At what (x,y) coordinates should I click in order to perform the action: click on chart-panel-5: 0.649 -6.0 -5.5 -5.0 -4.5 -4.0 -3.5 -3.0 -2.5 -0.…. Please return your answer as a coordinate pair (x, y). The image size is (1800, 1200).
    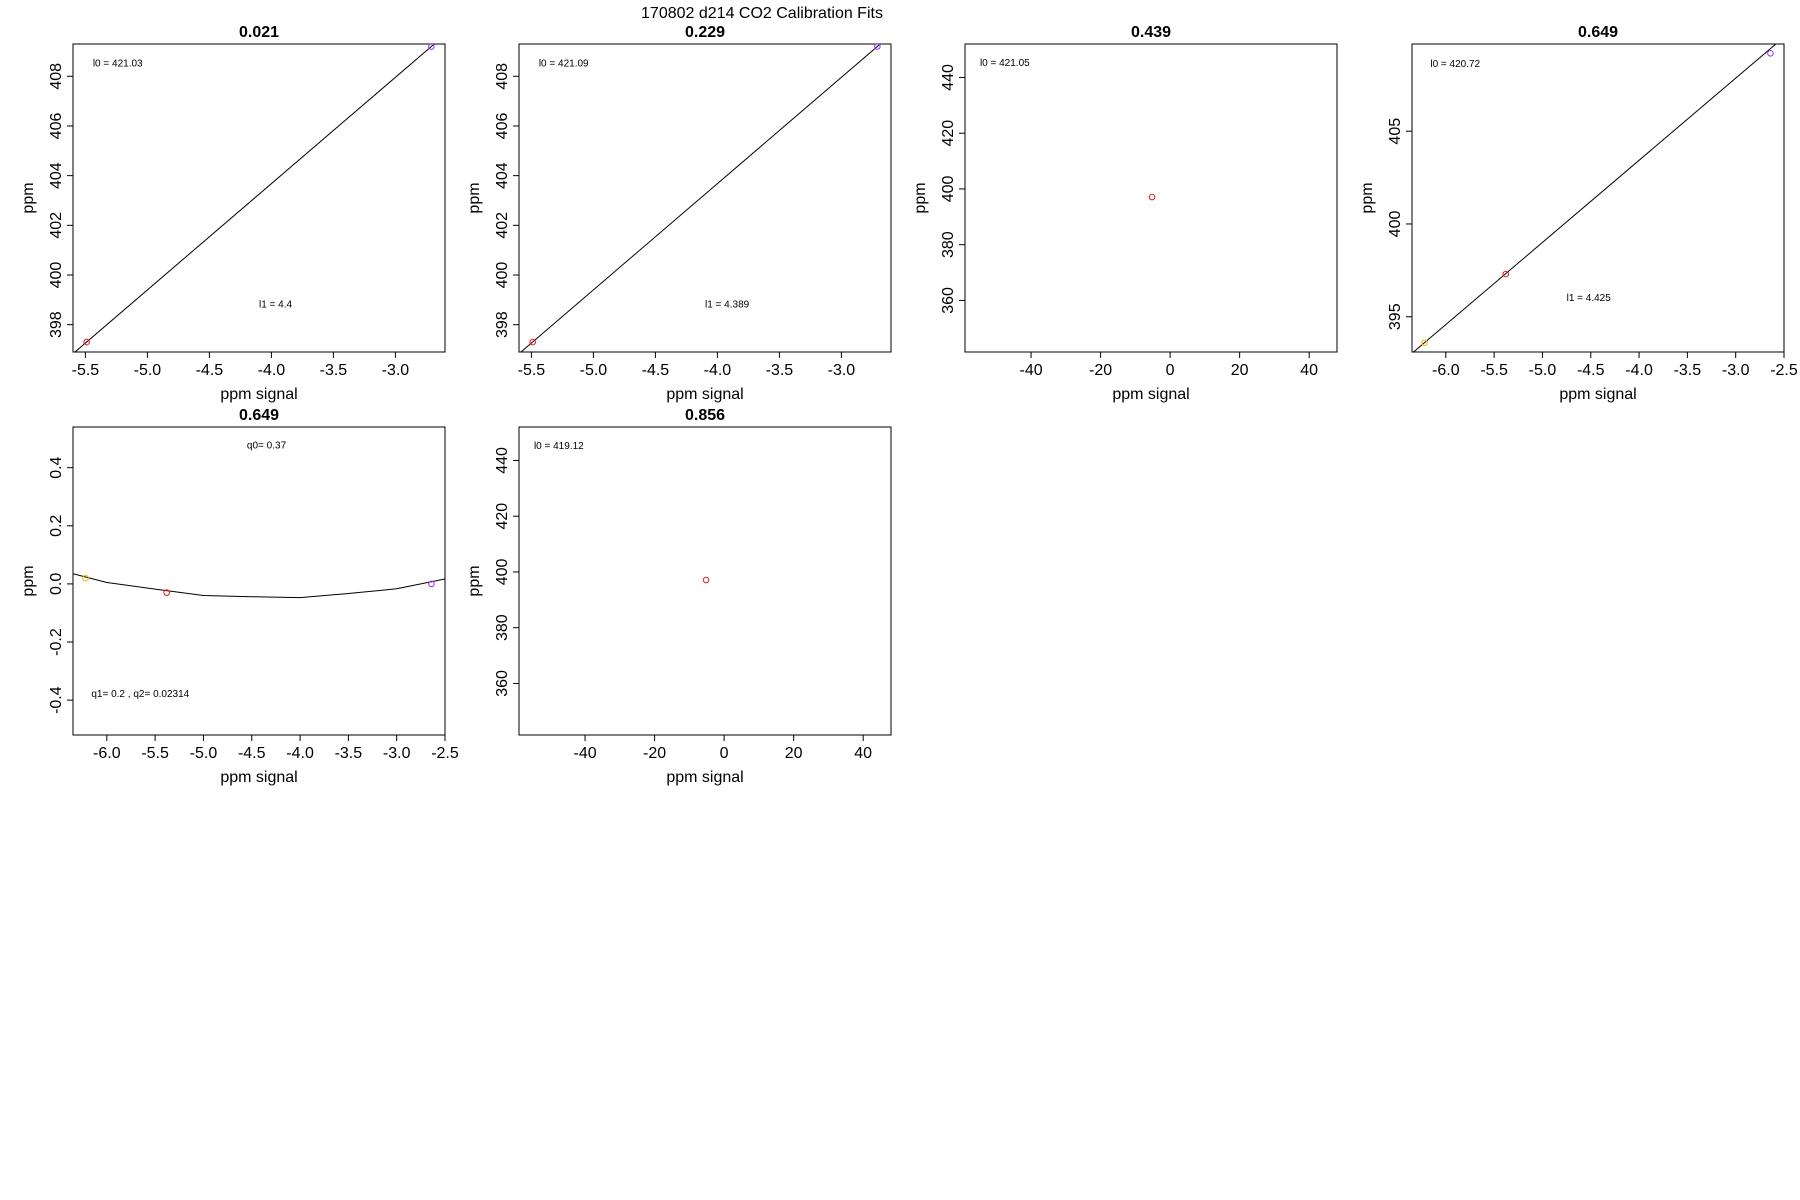
    Looking at the image, I should click on (239, 596).